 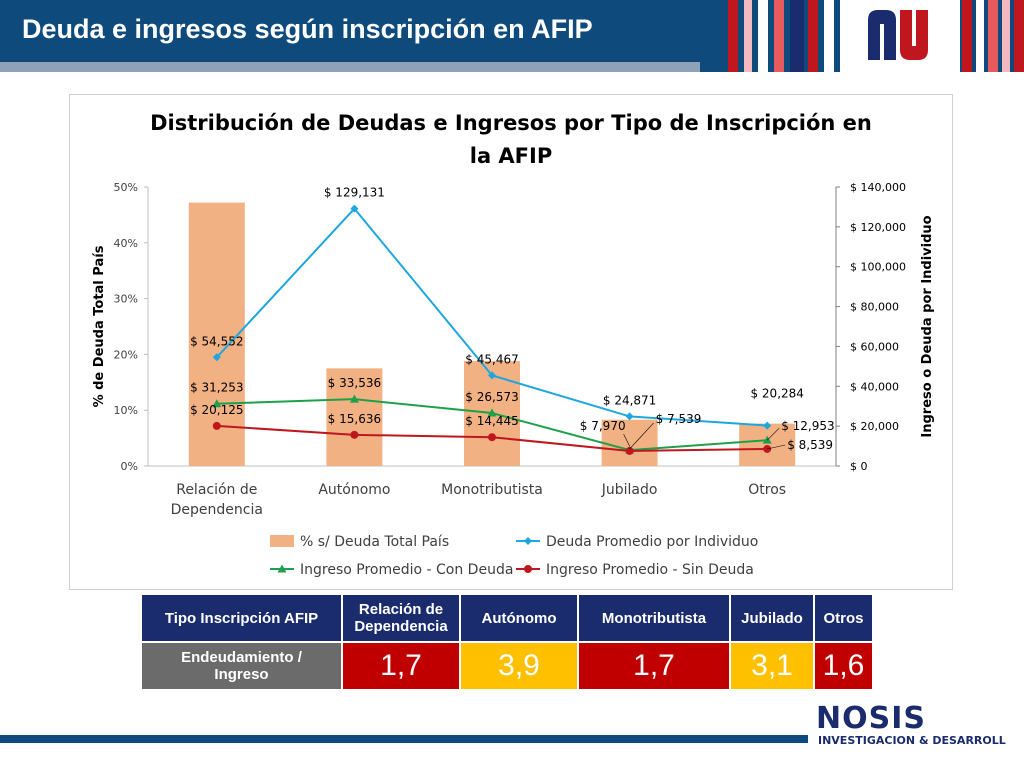 I want to click on y2-tick-label: $ 60,000, so click(x=874, y=346).